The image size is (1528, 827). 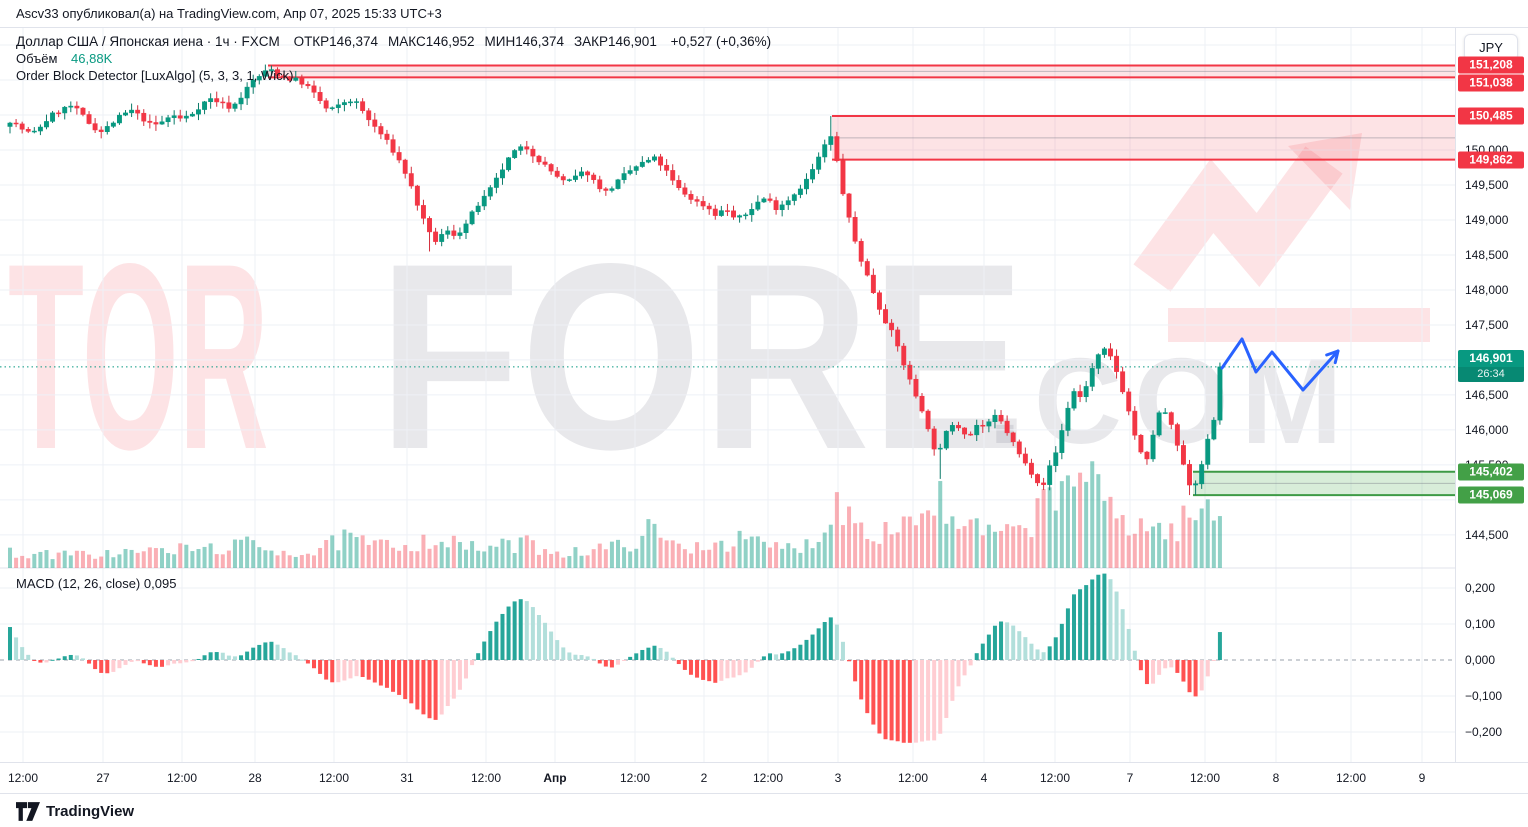 What do you see at coordinates (1484, 696) in the screenshot?
I see `macd-tick-label: −0,100` at bounding box center [1484, 696].